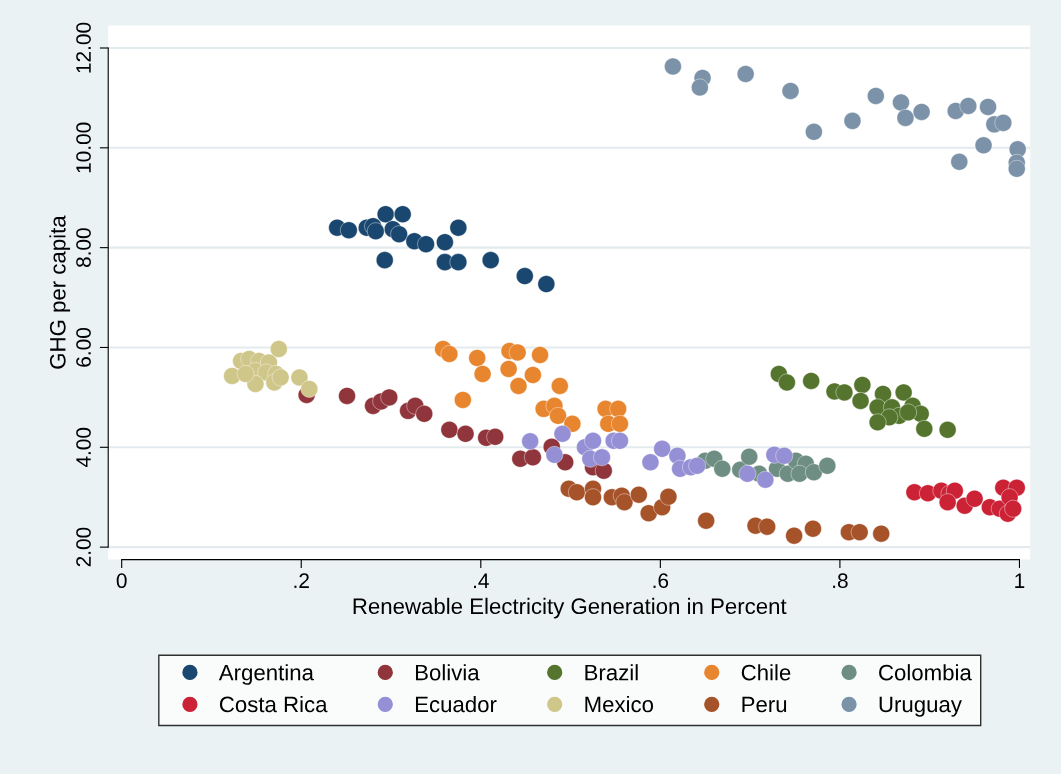 Image resolution: width=1061 pixels, height=774 pixels. What do you see at coordinates (840, 581) in the screenshot?
I see `x-tick-label: .8` at bounding box center [840, 581].